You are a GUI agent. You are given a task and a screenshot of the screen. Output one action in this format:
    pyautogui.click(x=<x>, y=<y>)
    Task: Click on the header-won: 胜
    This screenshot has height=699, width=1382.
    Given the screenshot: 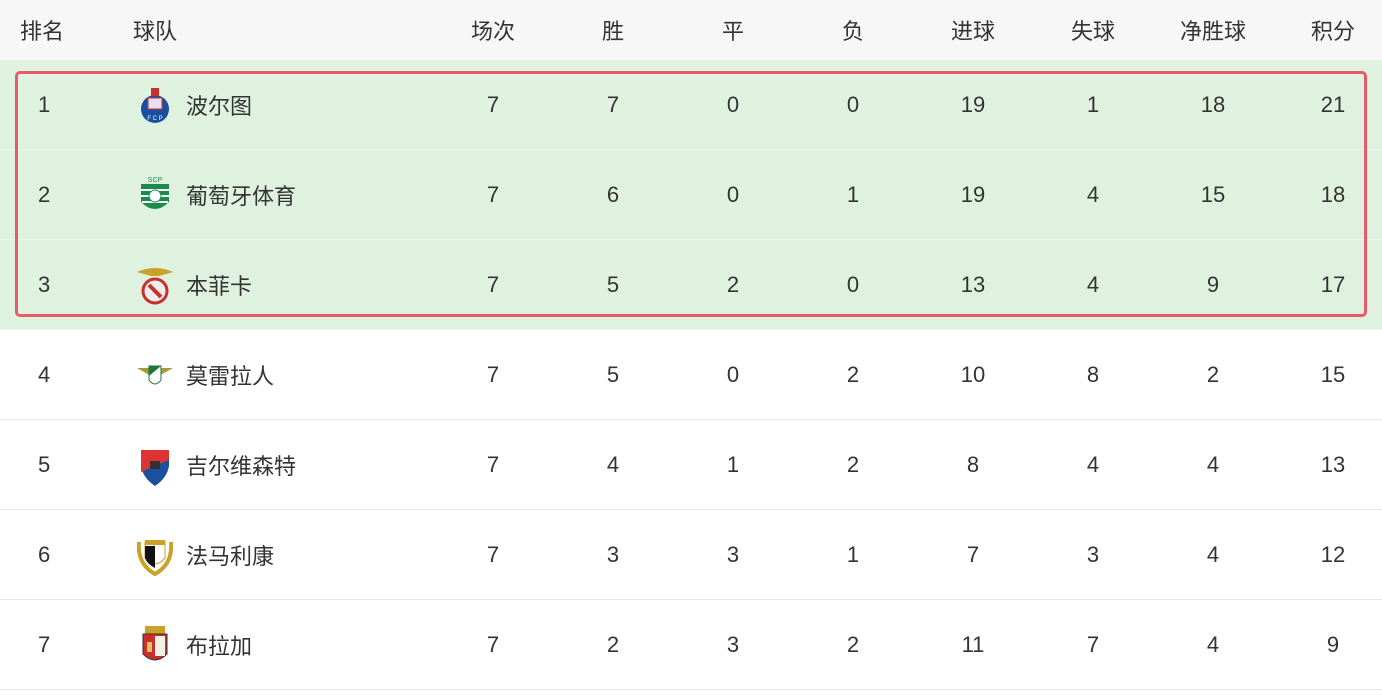 What is the action you would take?
    pyautogui.click(x=613, y=31)
    